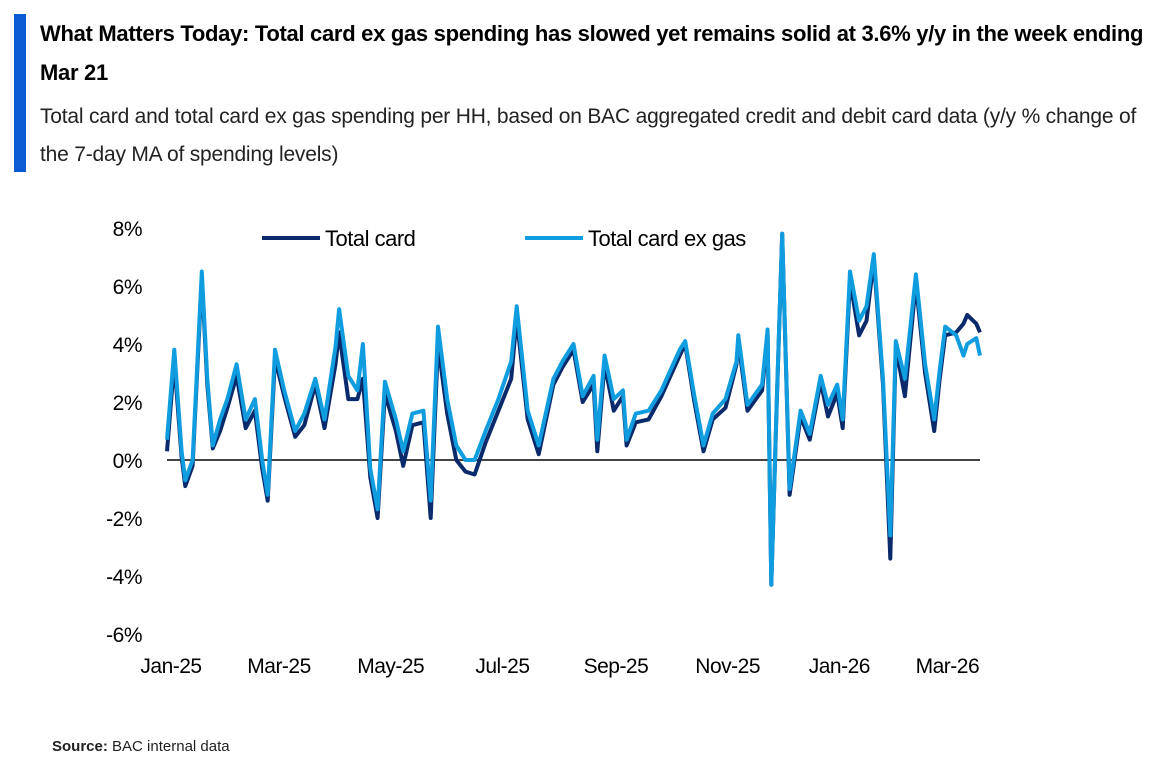 The height and width of the screenshot is (772, 1176). I want to click on legend: Total card Total card ex gas, so click(504, 238).